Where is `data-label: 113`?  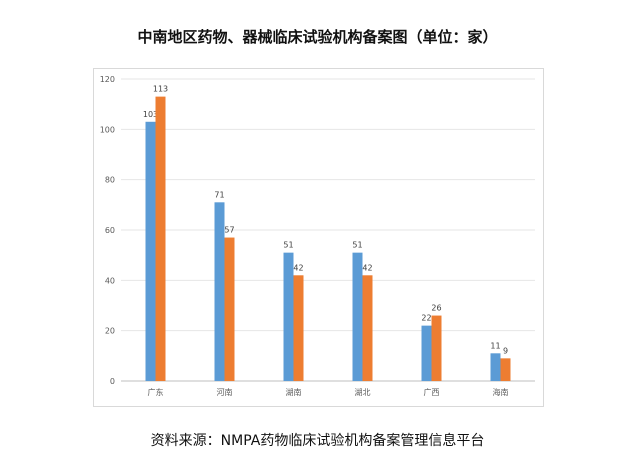
data-label: 113 is located at coordinates (160, 89).